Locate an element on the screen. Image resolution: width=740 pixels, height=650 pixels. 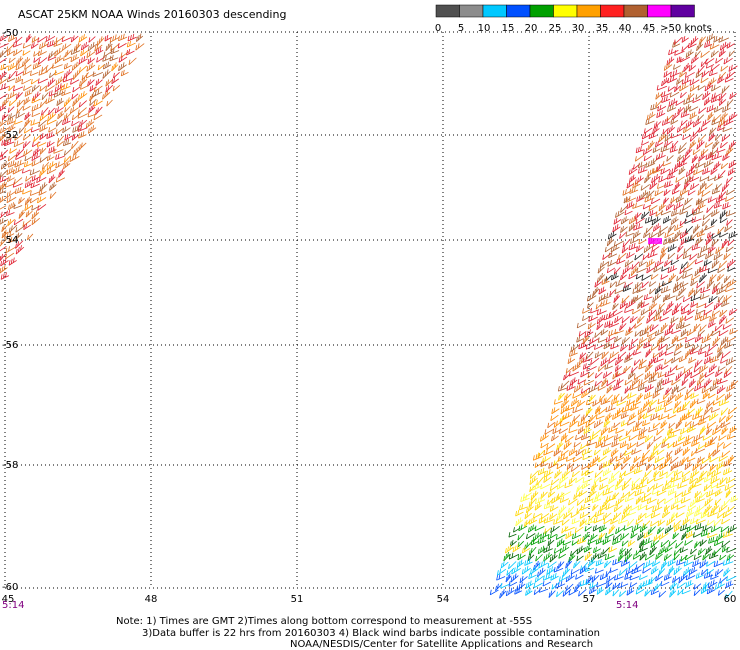
latitude-tick-label: -56 is located at coordinates (10, 345).